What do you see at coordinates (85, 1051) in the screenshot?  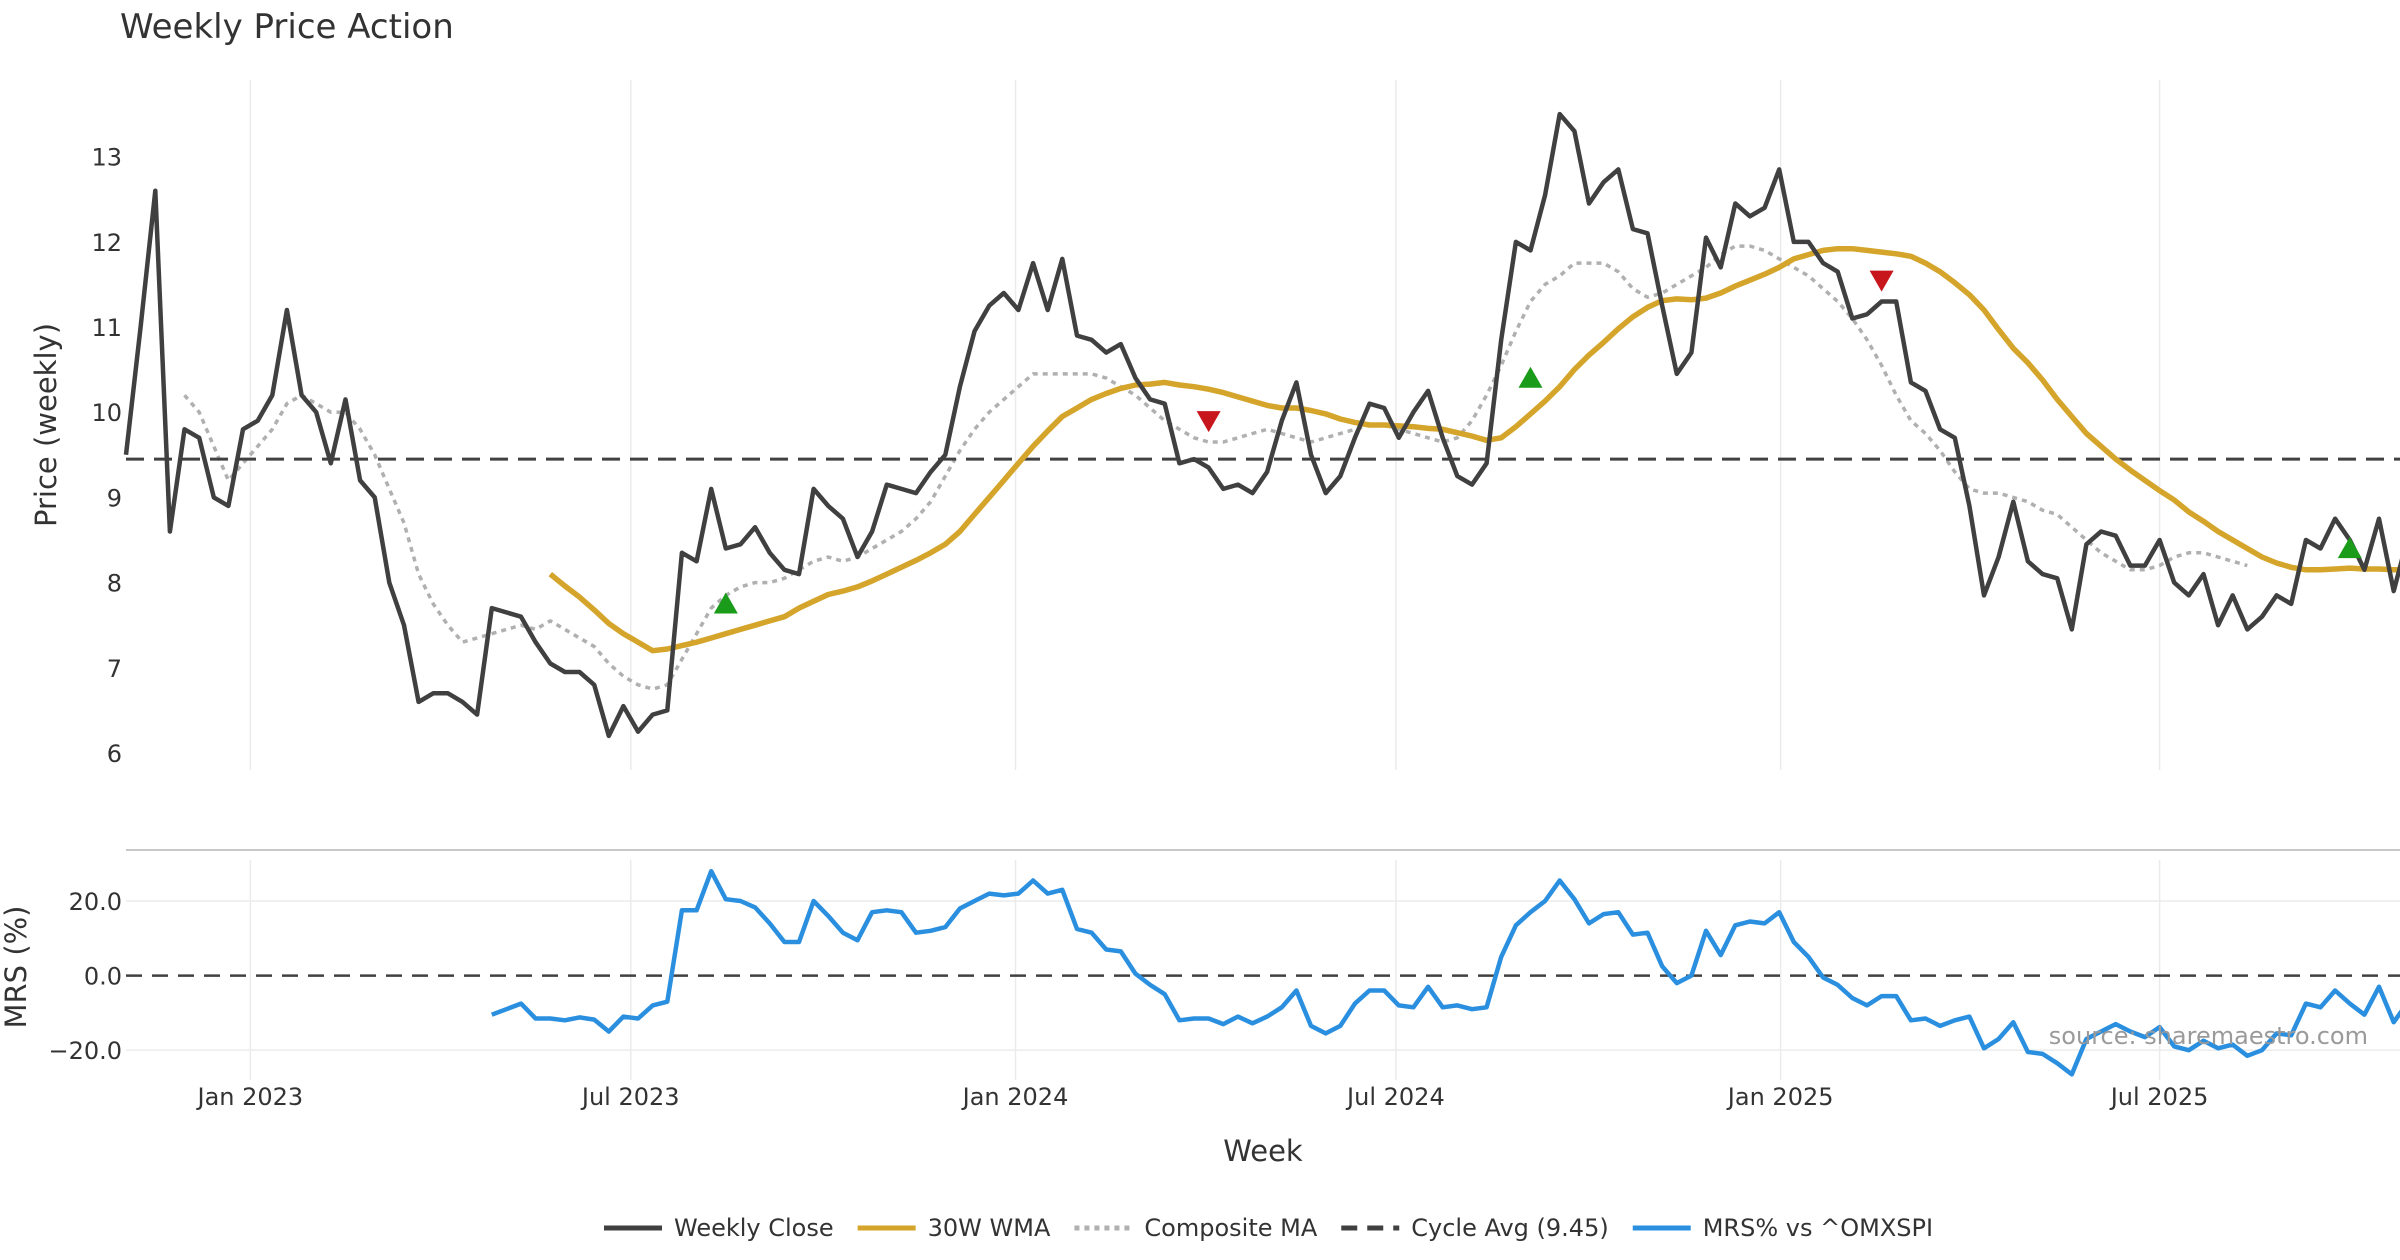 I see `mrs-y-tick: −20.0` at bounding box center [85, 1051].